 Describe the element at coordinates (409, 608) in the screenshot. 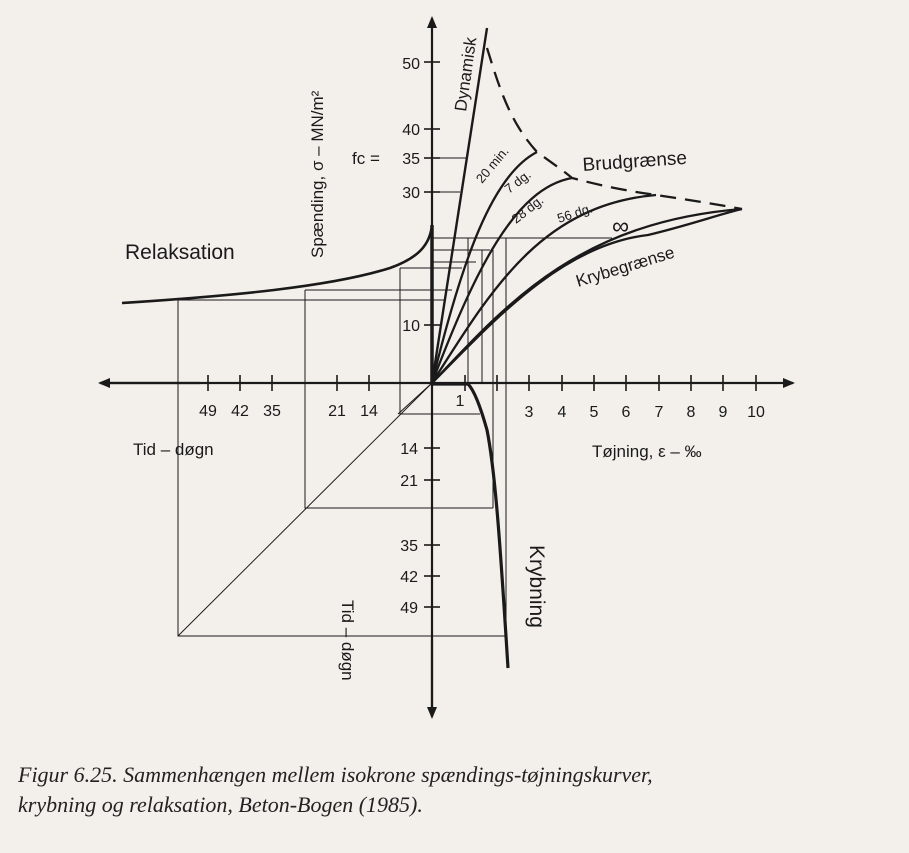

I see `time-tick-down-label: 49` at that location.